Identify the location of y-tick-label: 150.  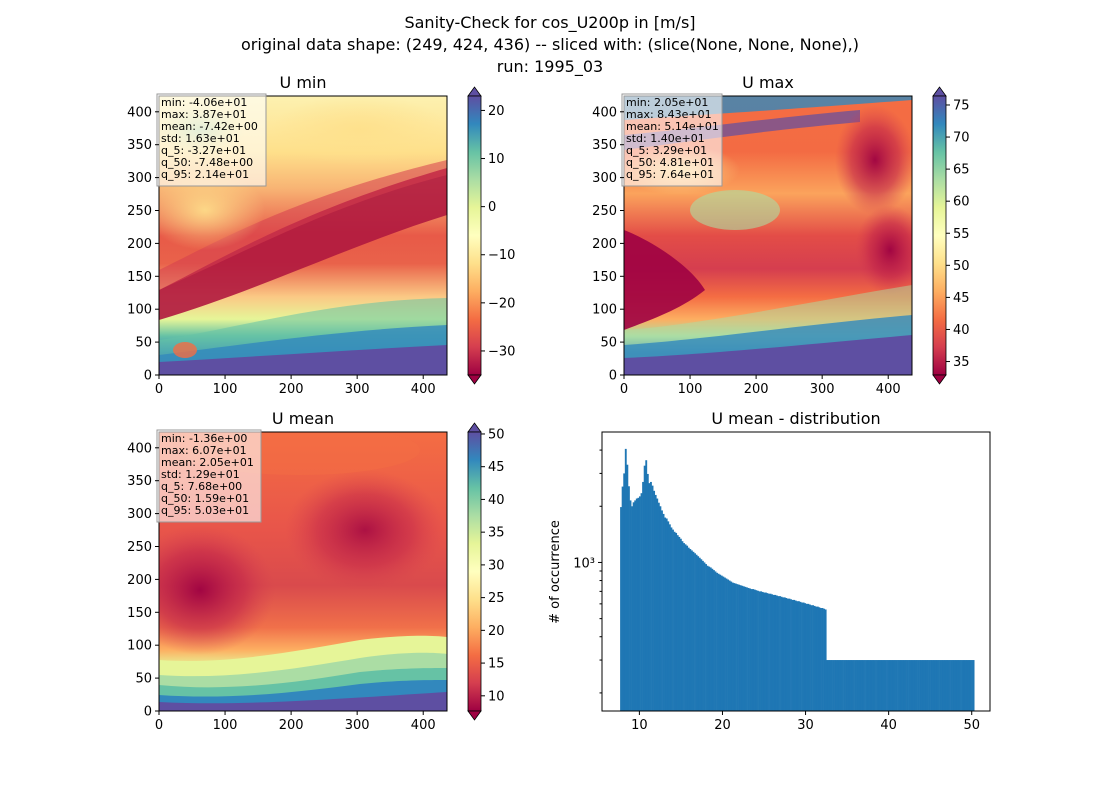
(604, 277).